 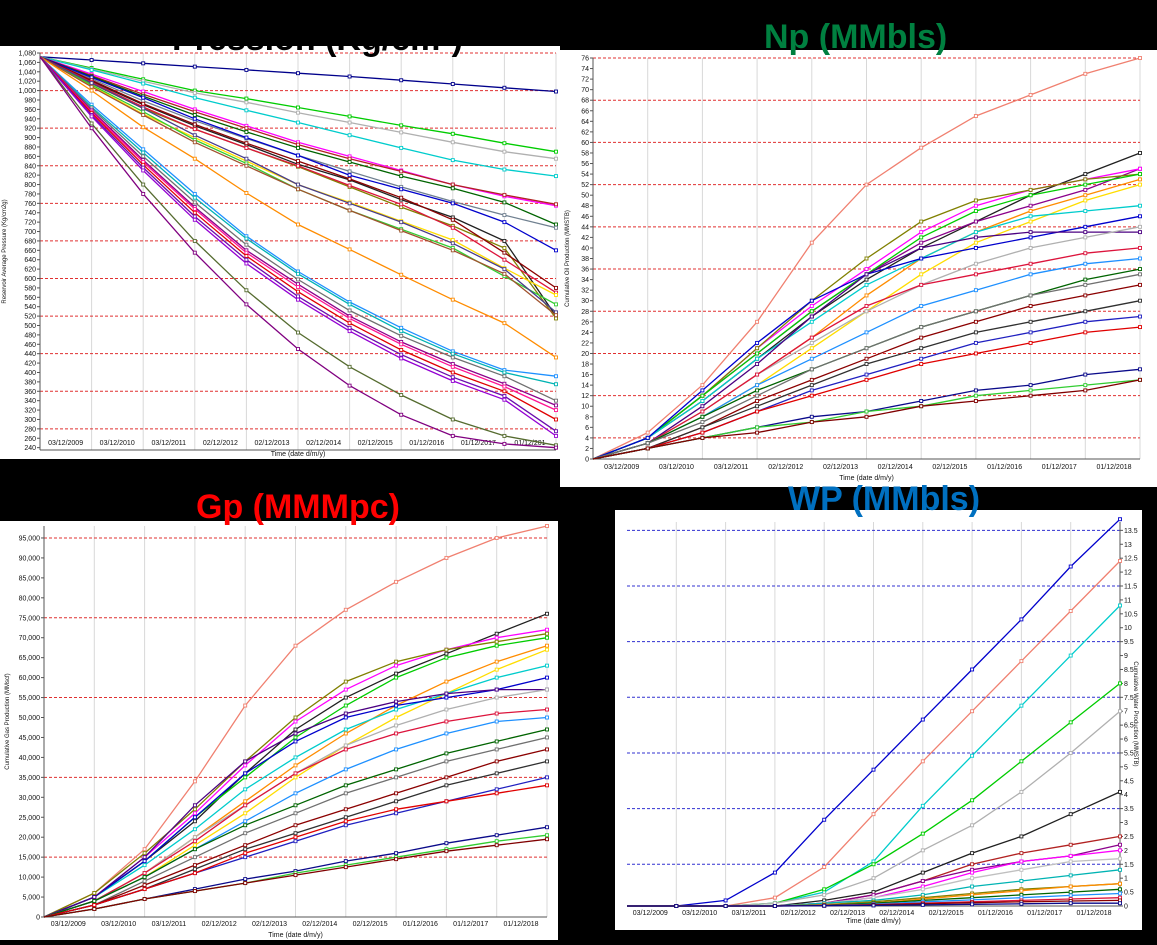 What do you see at coordinates (30, 678) in the screenshot?
I see `gas-y-tick-label: 60,000` at bounding box center [30, 678].